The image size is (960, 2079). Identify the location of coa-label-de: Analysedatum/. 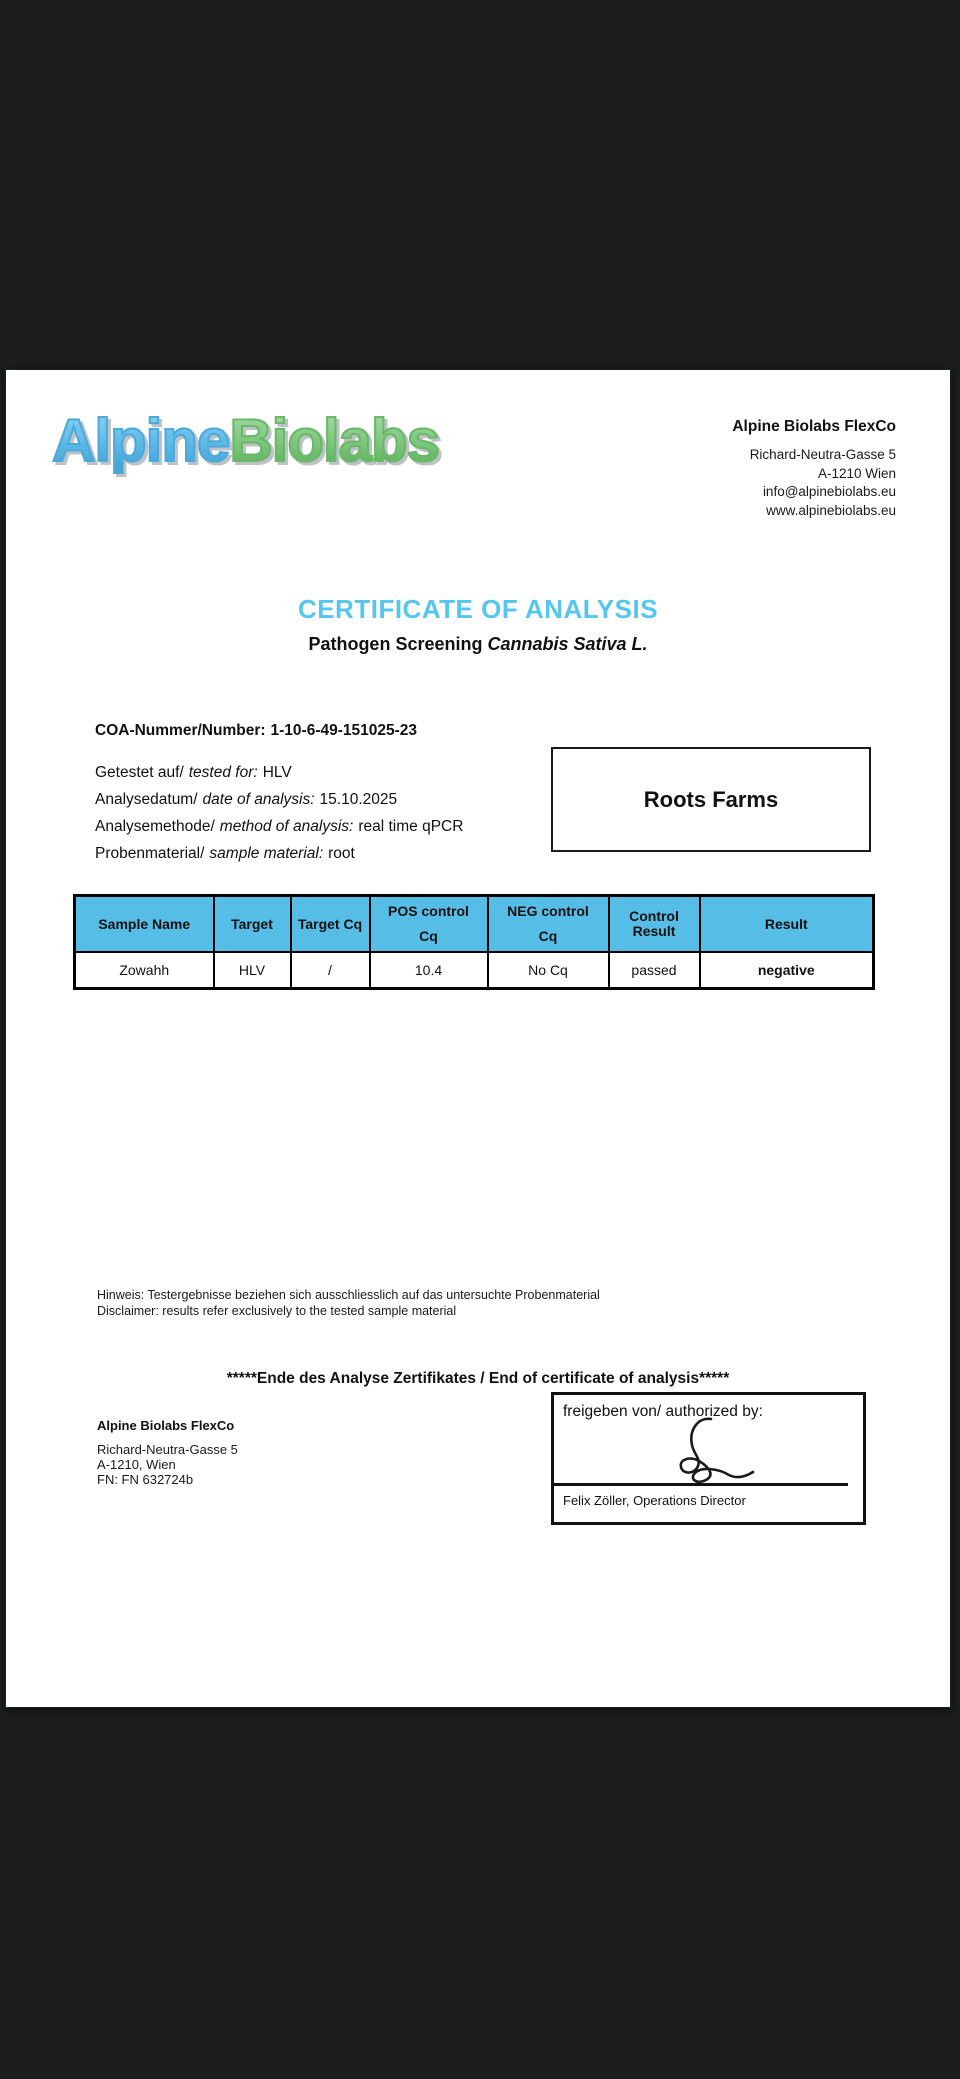
(146, 799).